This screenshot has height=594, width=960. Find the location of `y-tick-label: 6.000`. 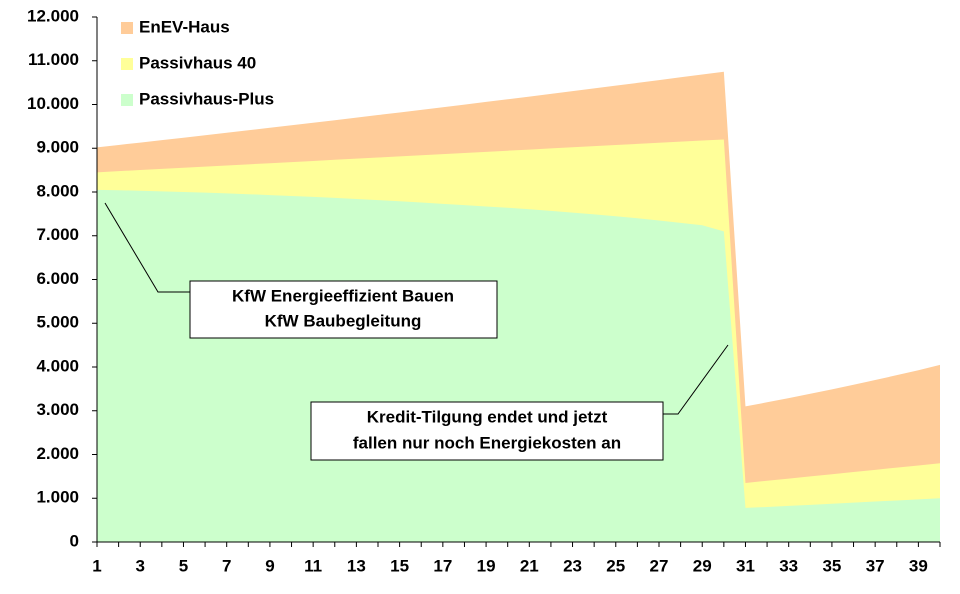

y-tick-label: 6.000 is located at coordinates (57, 278).